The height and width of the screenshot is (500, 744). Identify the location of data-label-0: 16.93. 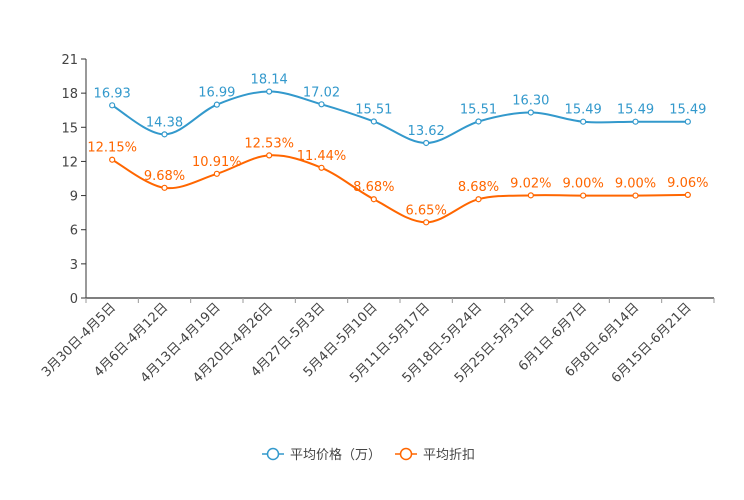
(112, 93).